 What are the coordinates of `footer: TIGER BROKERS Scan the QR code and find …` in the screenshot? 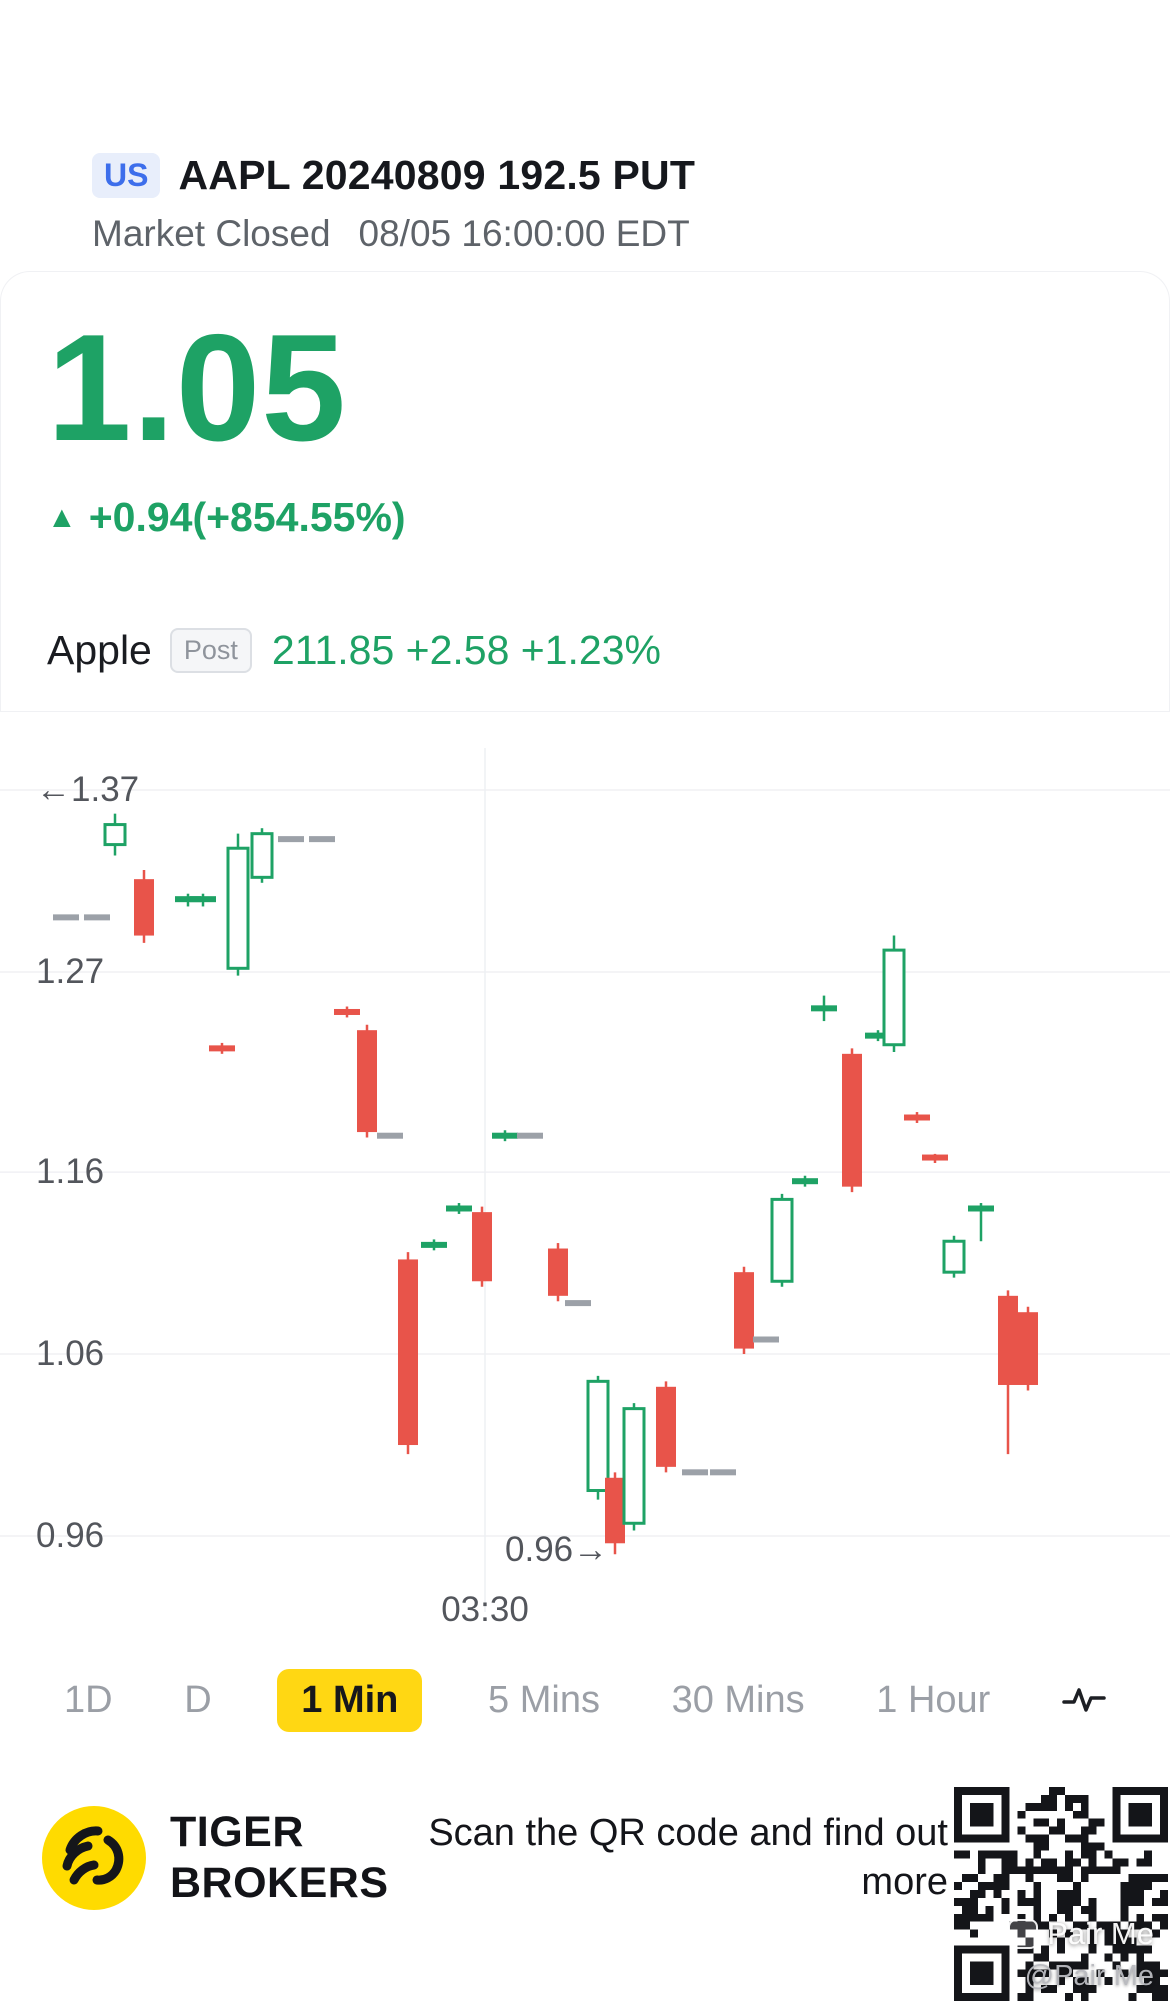 It's located at (585, 1858).